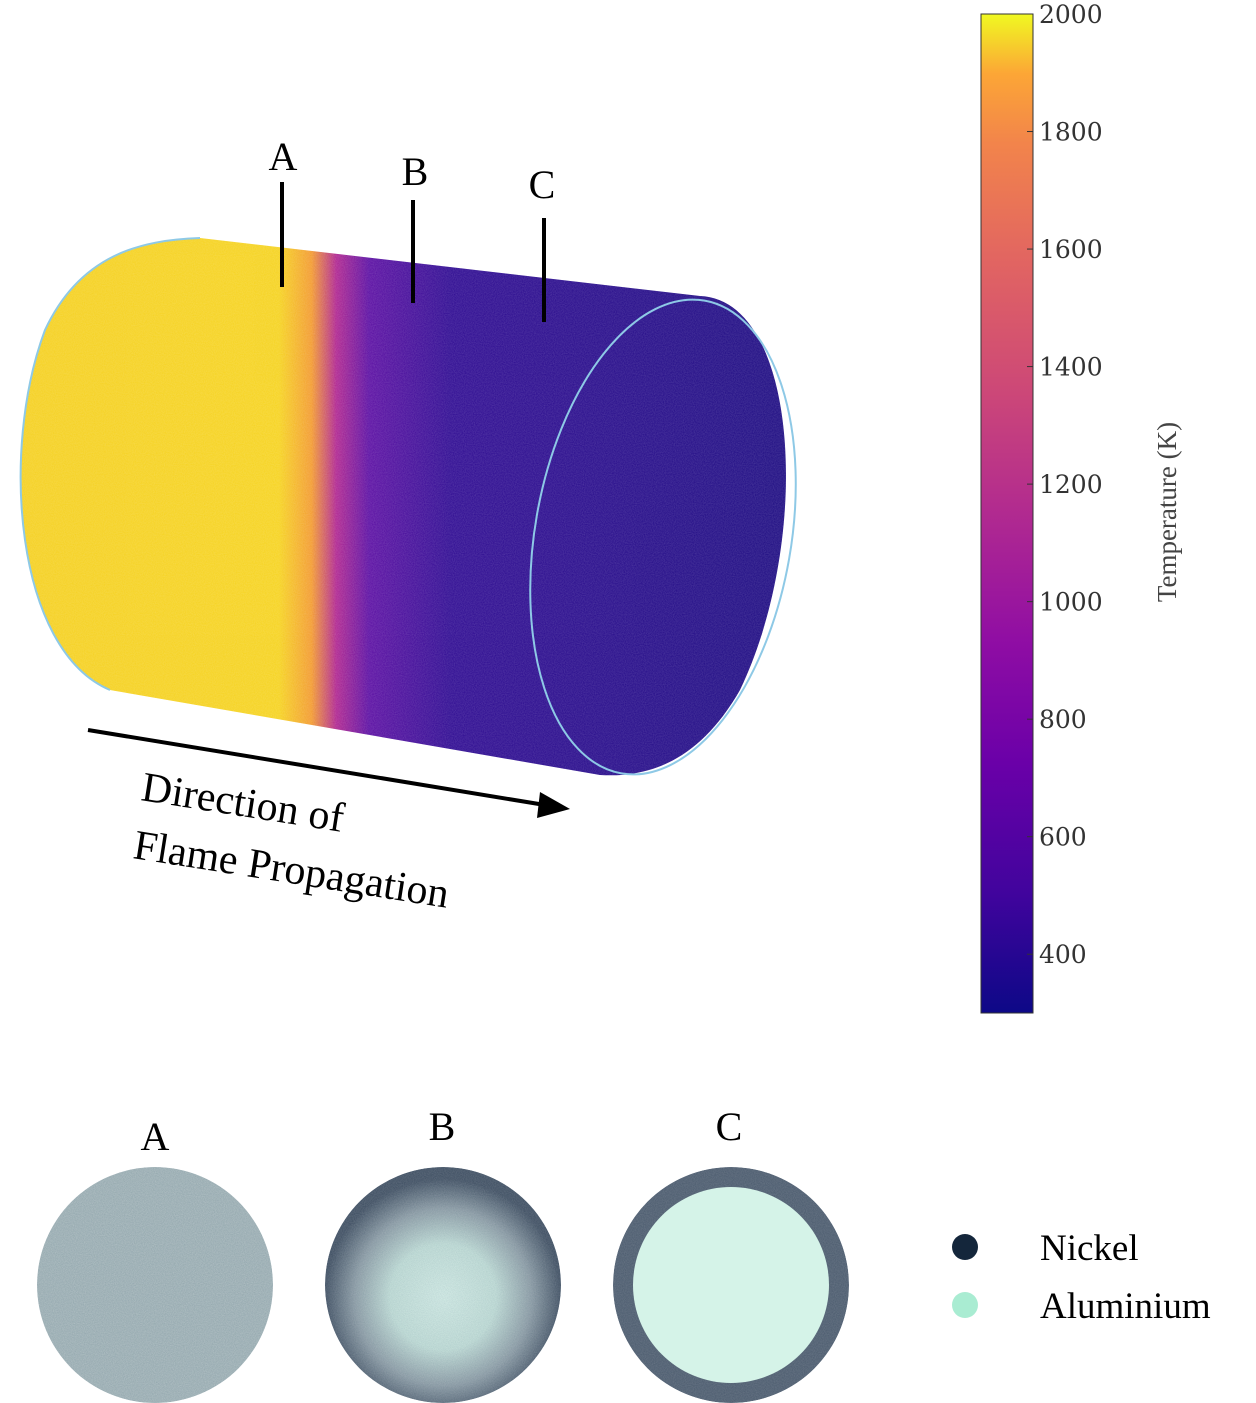 Image resolution: width=1256 pixels, height=1403 pixels. I want to click on colorbar-tick-label: 1000, so click(1071, 602).